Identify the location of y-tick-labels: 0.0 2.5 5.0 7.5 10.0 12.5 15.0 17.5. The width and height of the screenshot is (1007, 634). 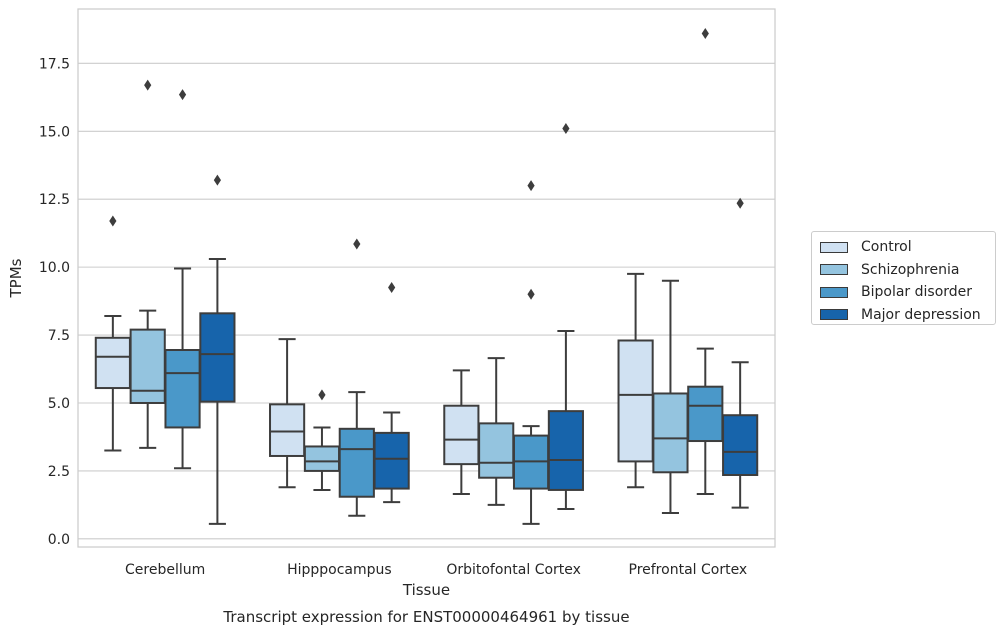
(54, 302).